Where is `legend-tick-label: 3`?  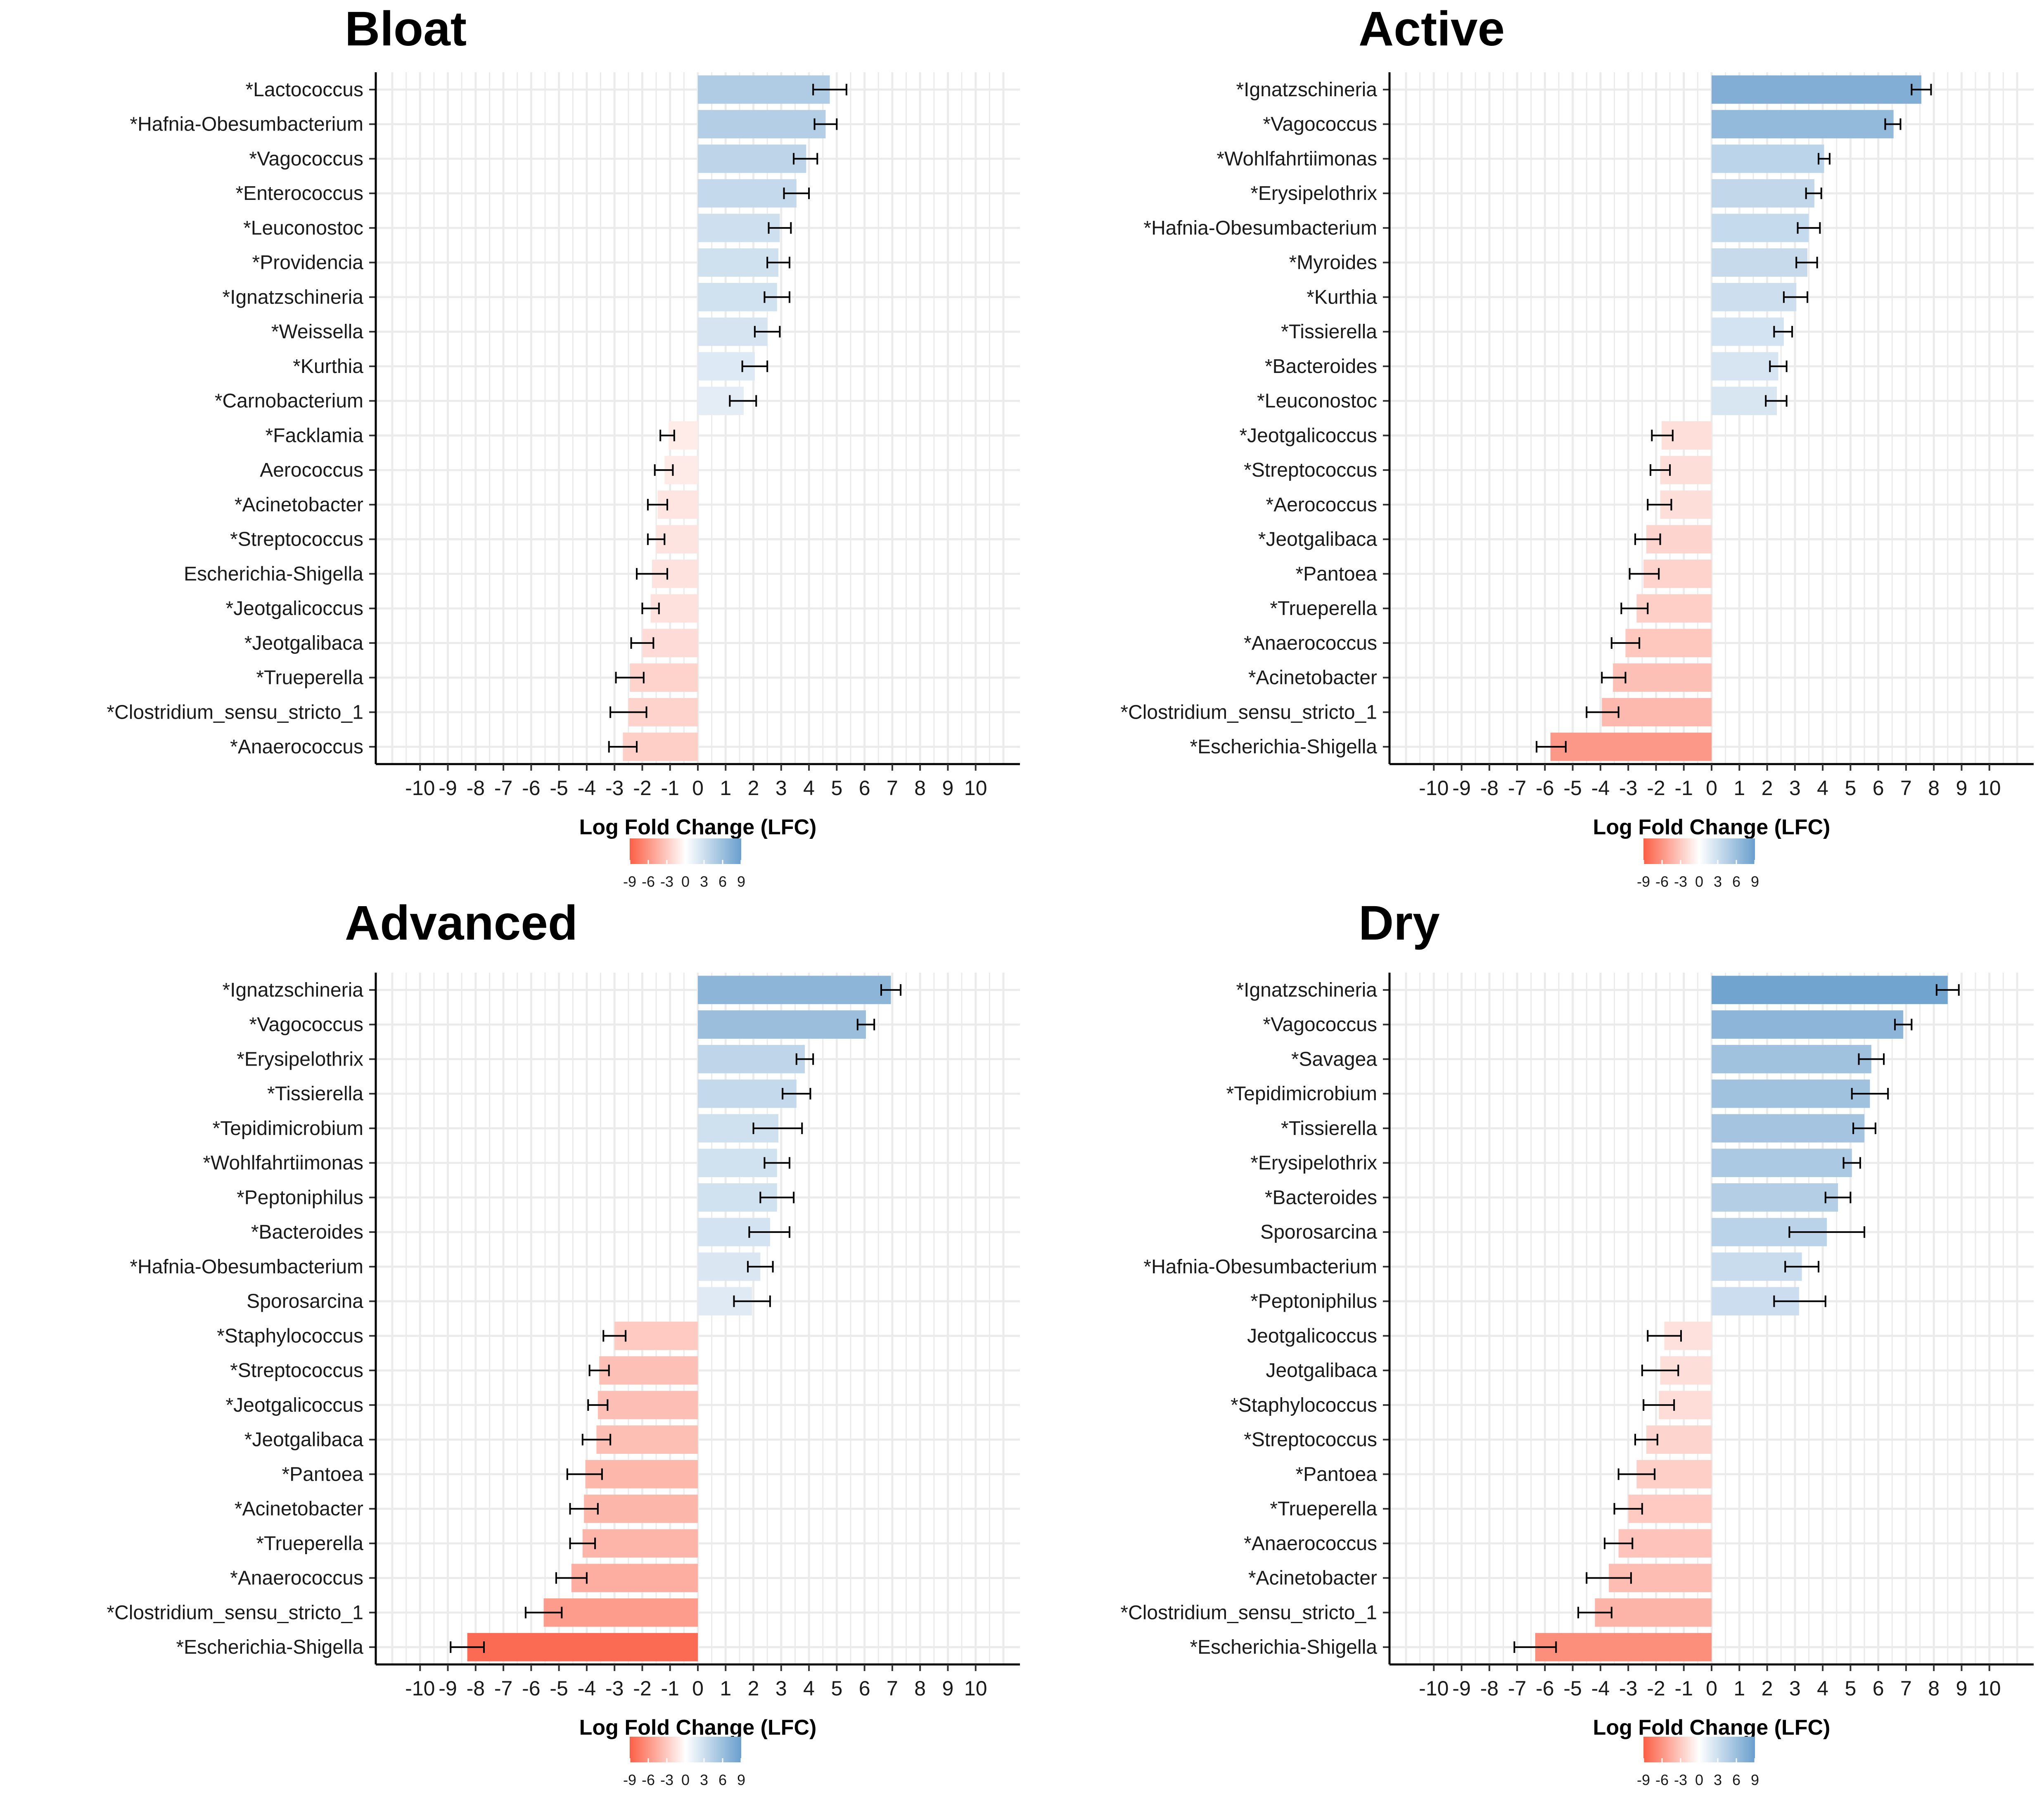
legend-tick-label: 3 is located at coordinates (704, 881).